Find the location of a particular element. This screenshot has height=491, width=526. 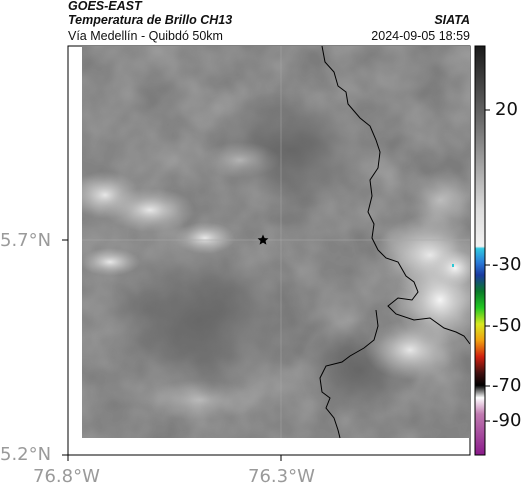

region-label: Vía Medellín - Quibdó 50km is located at coordinates (145, 36).